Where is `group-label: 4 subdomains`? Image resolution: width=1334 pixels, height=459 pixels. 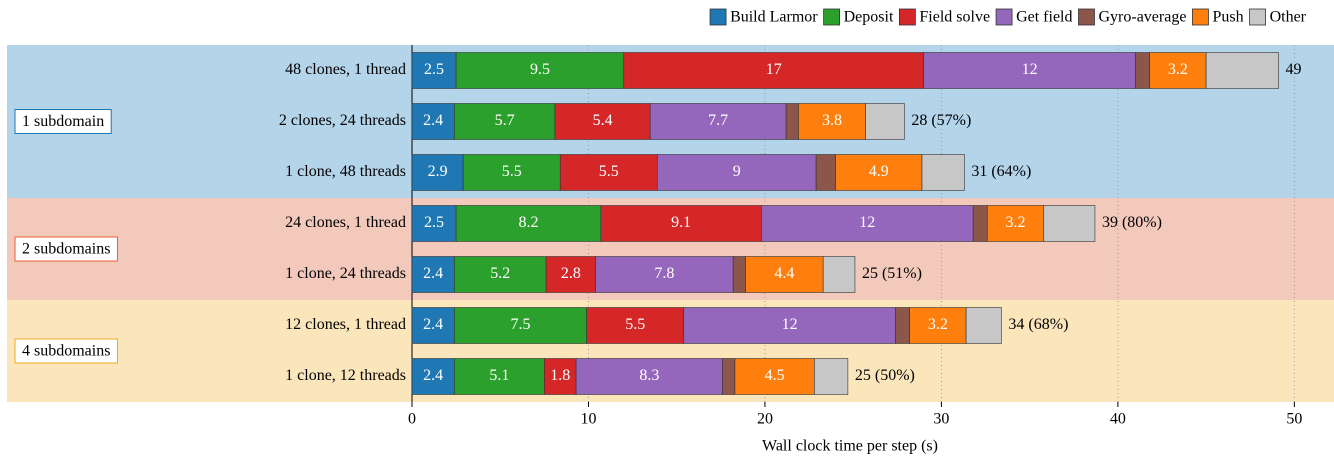 group-label: 4 subdomains is located at coordinates (66, 351).